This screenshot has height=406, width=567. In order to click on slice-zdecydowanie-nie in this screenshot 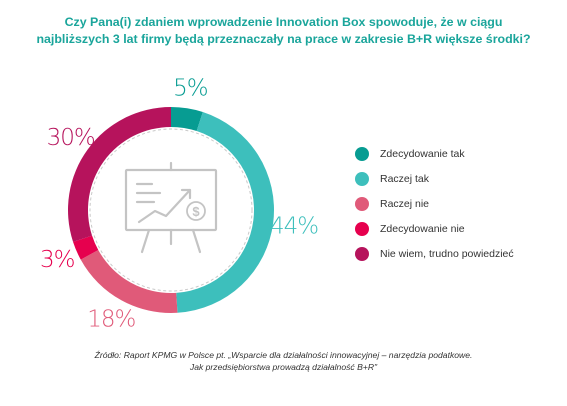, I will do `click(86, 247)`.